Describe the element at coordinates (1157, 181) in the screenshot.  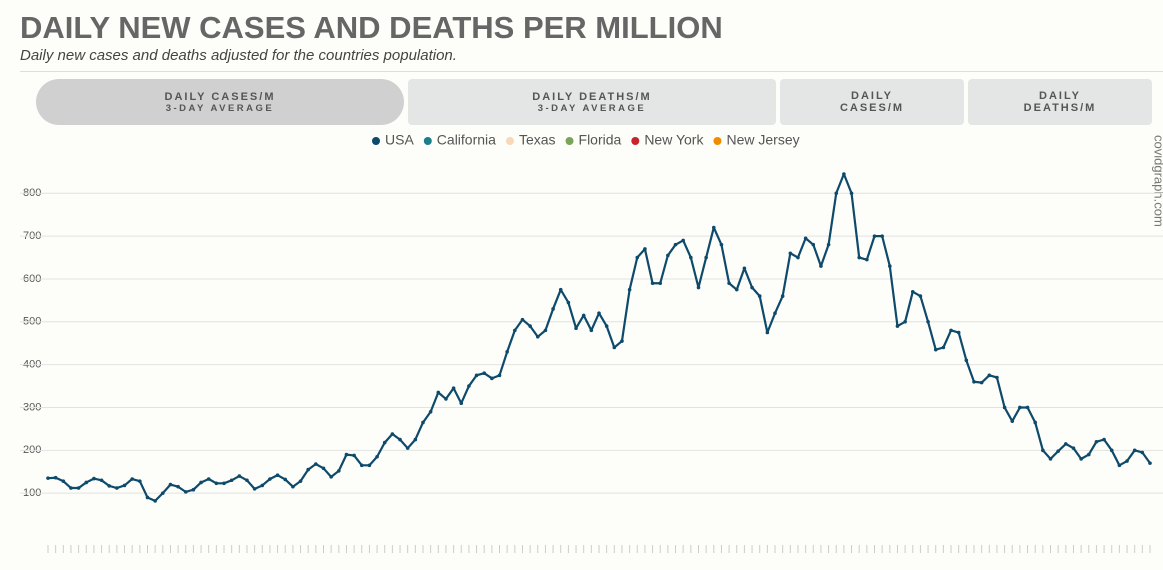
I see `watermark: covidgraph.com` at that location.